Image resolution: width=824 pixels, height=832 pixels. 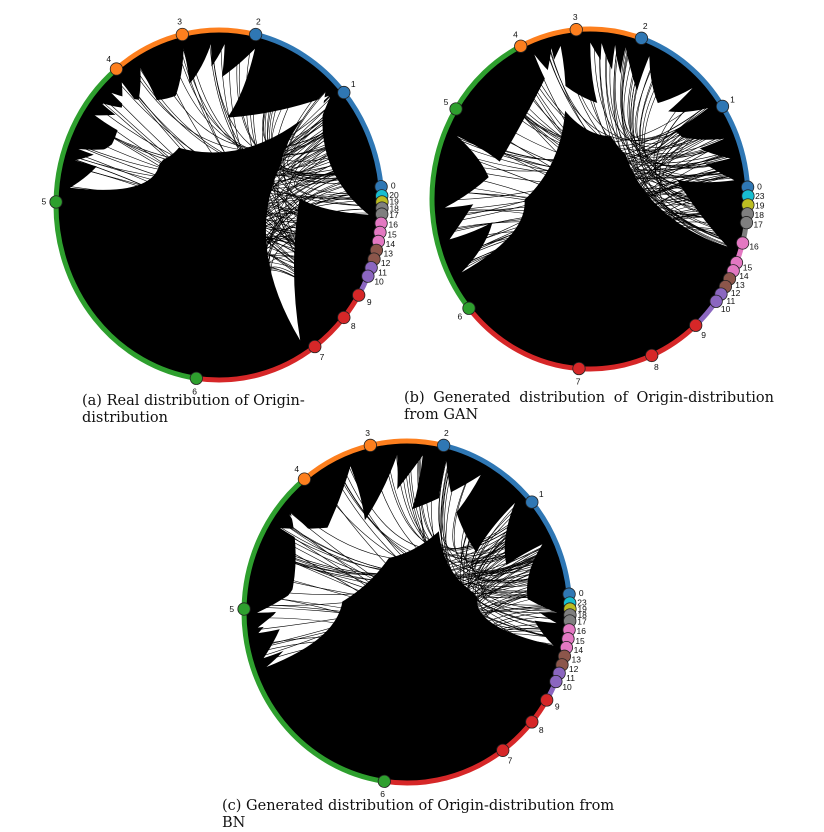 I want to click on node-label: 15, so click(x=392, y=234).